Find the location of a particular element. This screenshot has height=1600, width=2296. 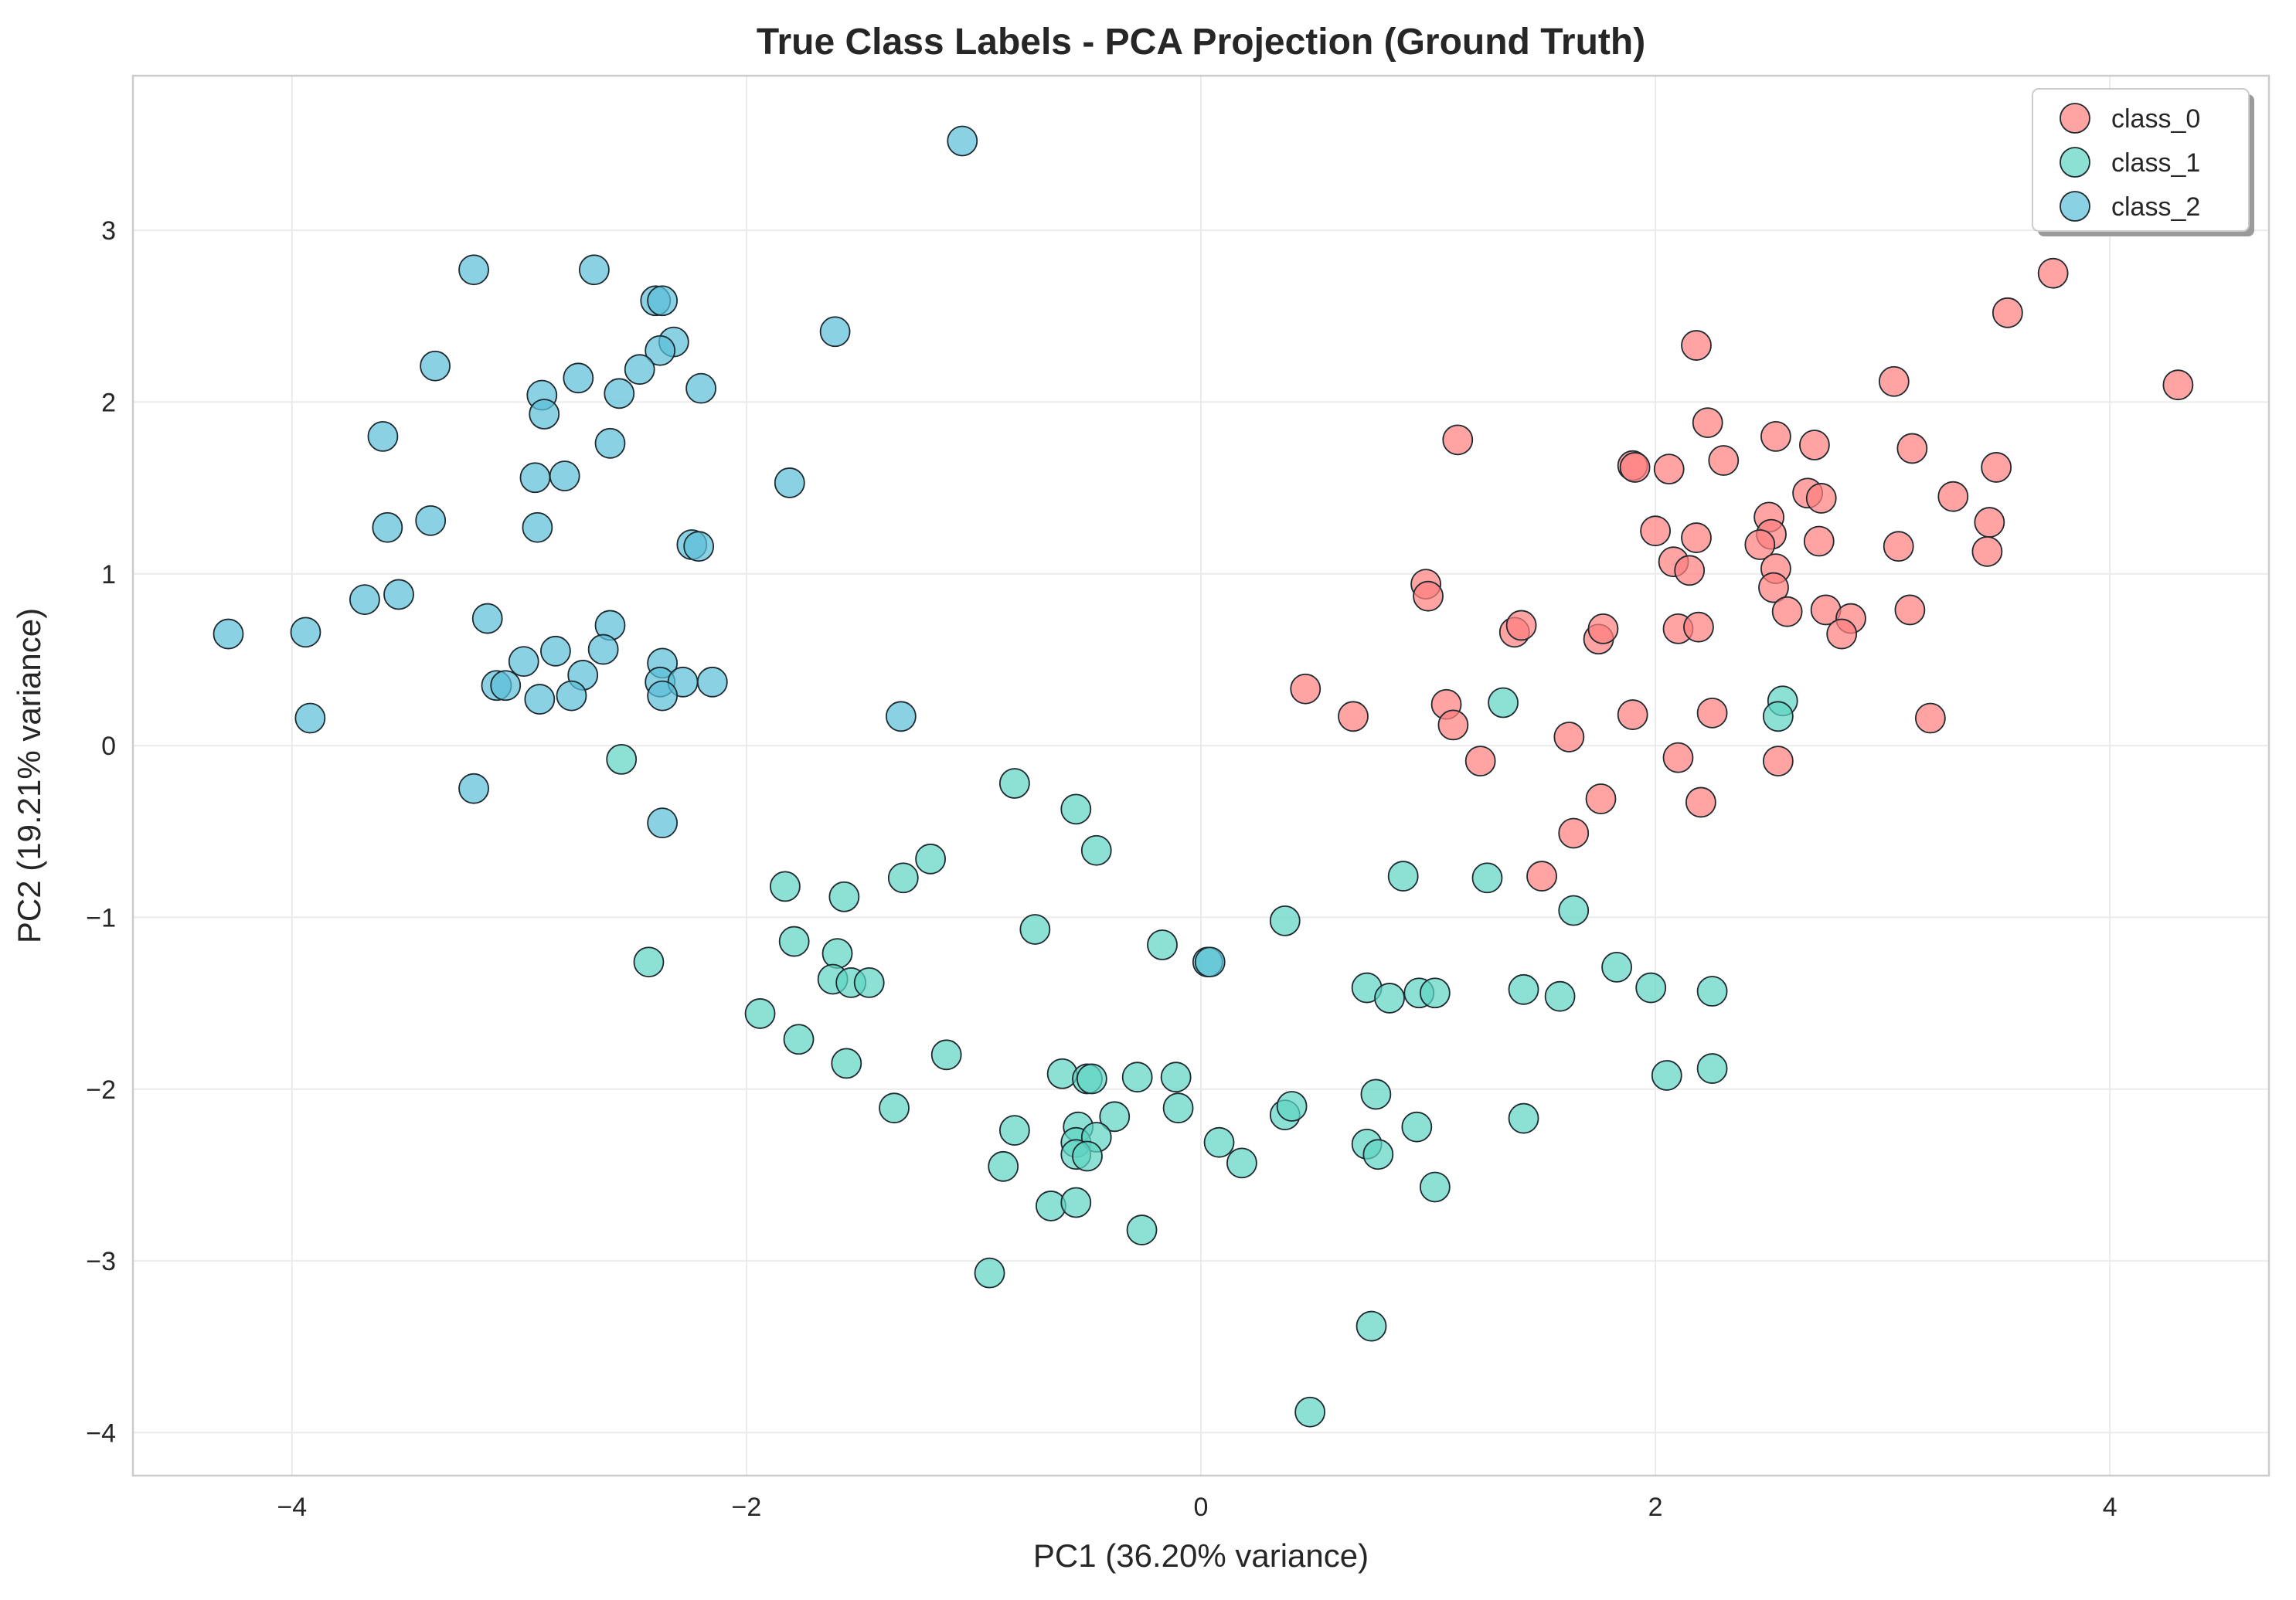

x-tick-label: −2 is located at coordinates (747, 1507).